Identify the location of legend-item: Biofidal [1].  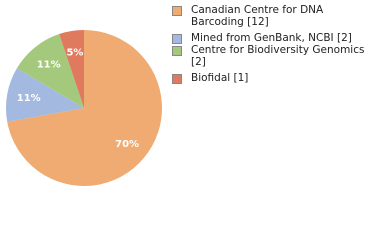
(272, 78).